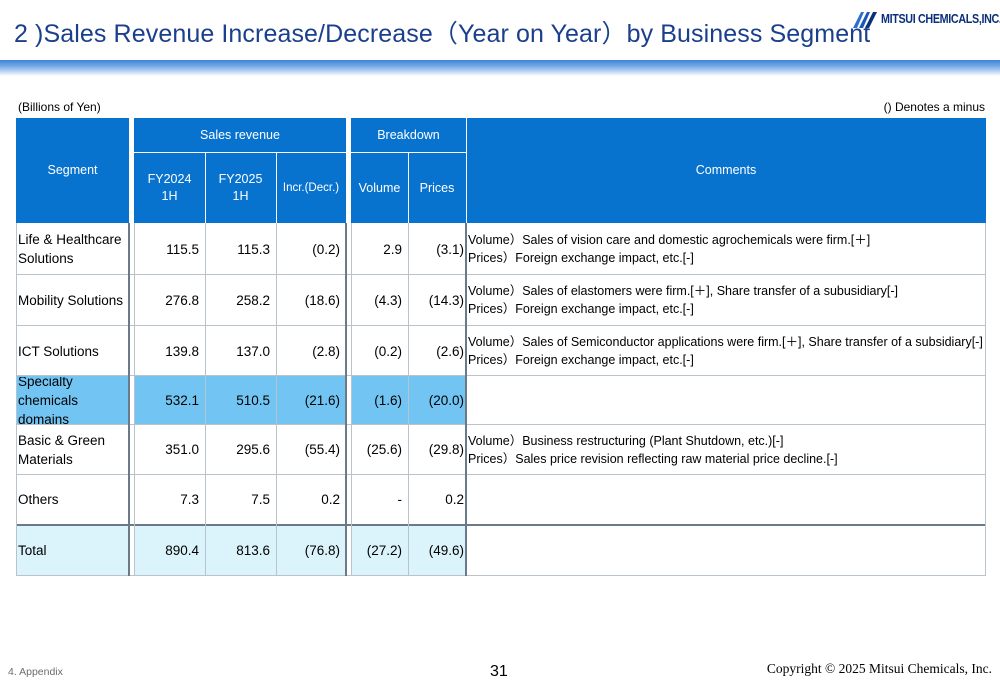  Describe the element at coordinates (38, 499) in the screenshot. I see `table-row-segment: Others` at that location.